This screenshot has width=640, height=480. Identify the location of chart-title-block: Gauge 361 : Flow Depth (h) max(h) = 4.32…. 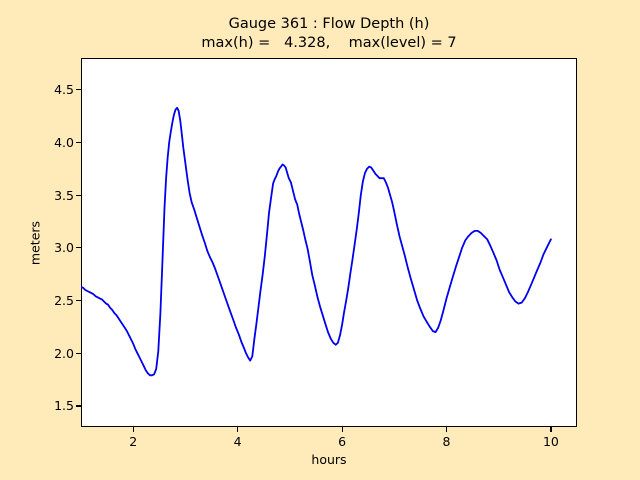
(329, 34).